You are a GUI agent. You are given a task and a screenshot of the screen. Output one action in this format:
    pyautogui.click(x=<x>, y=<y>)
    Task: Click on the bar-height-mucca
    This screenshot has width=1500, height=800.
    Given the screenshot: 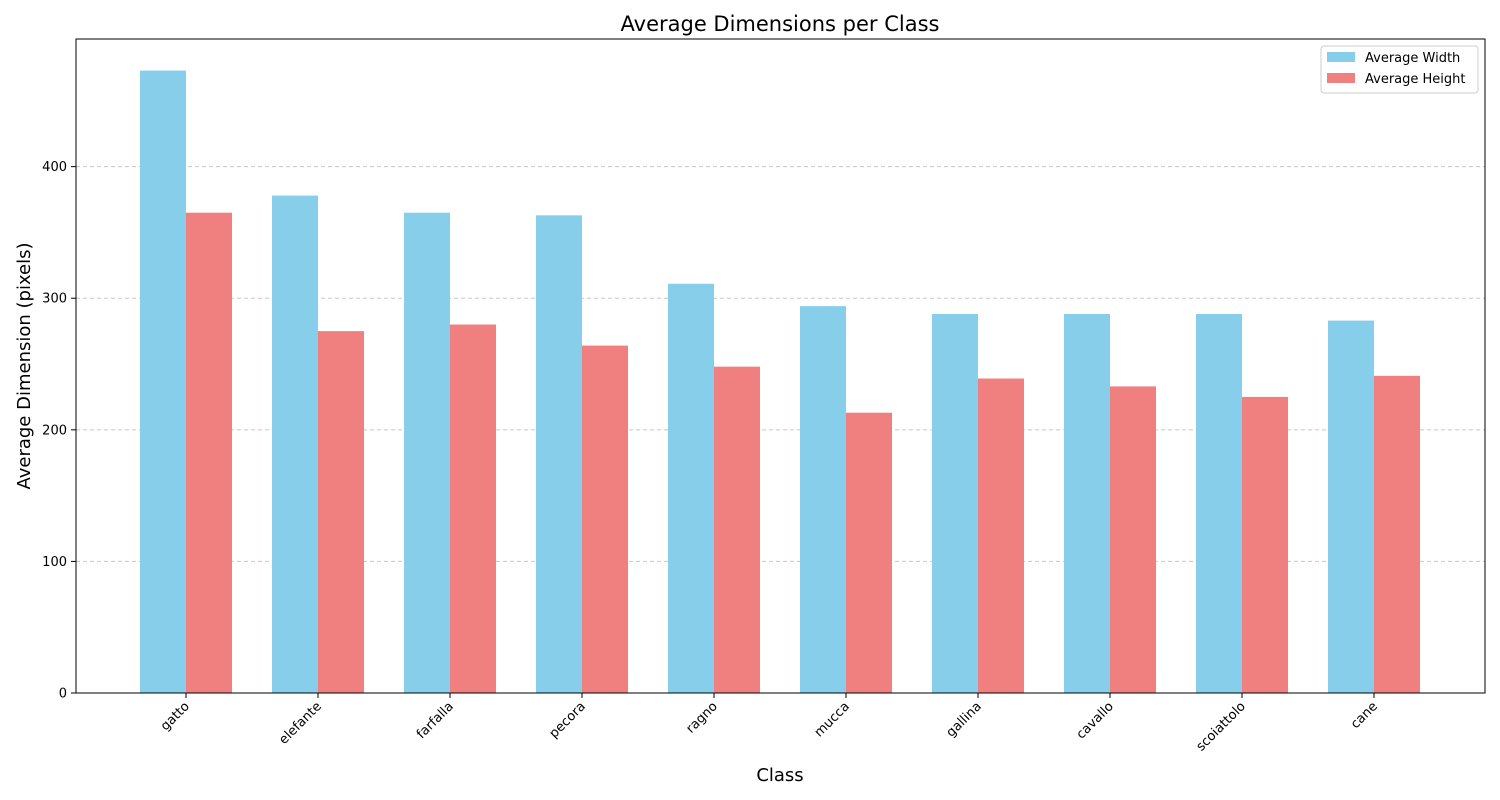 What is the action you would take?
    pyautogui.click(x=869, y=552)
    